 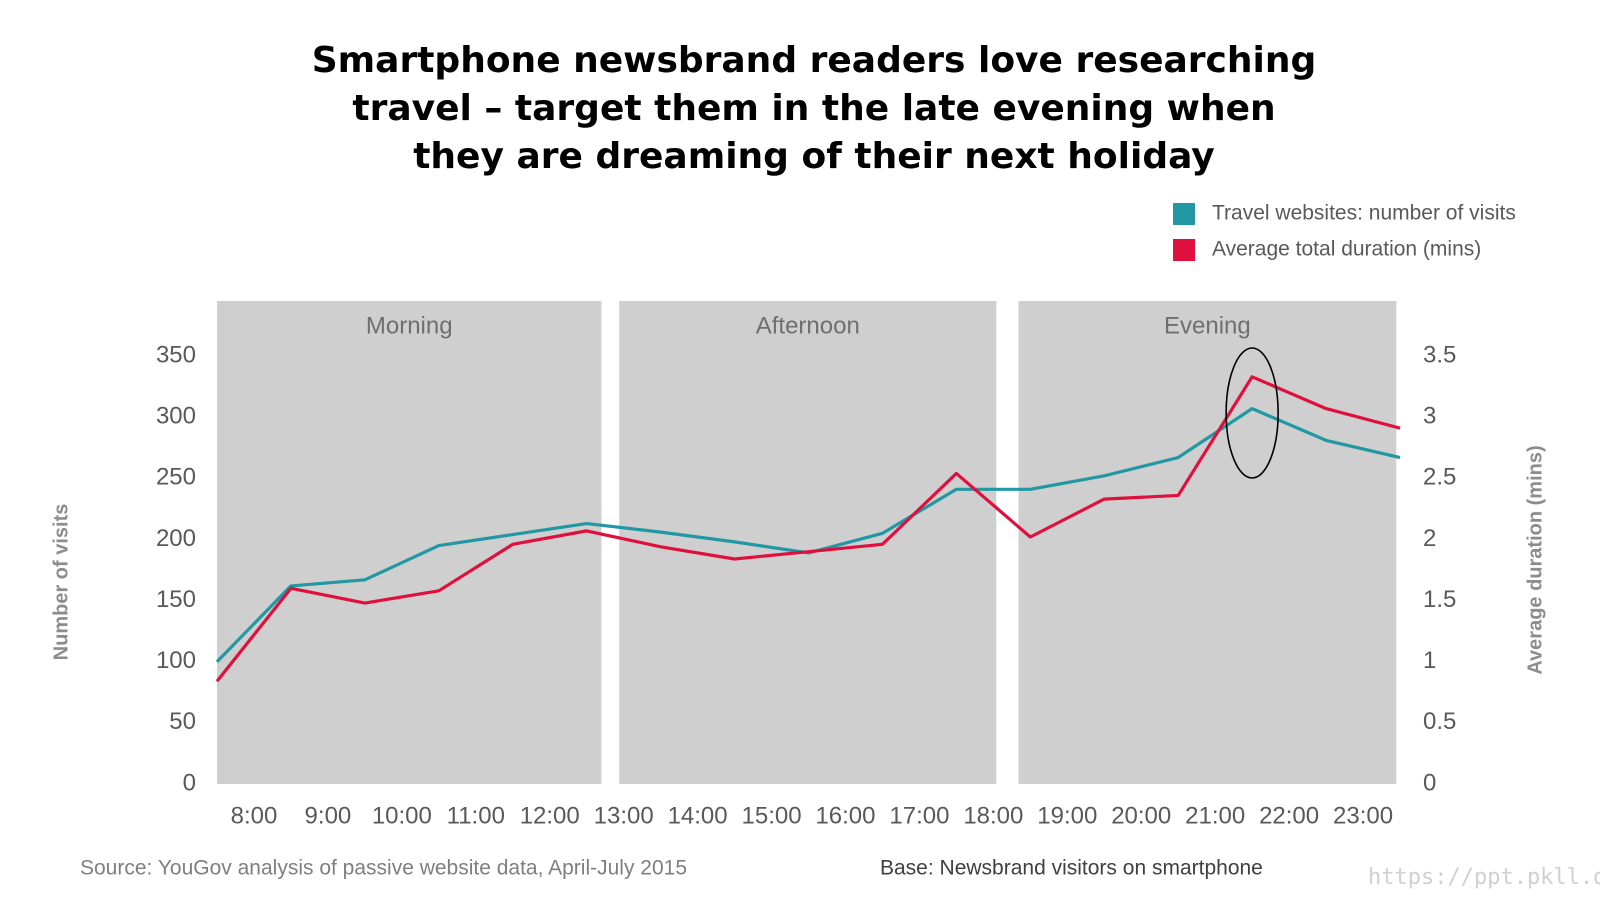 I want to click on y2-tick-label: 0.5, so click(x=1439, y=721).